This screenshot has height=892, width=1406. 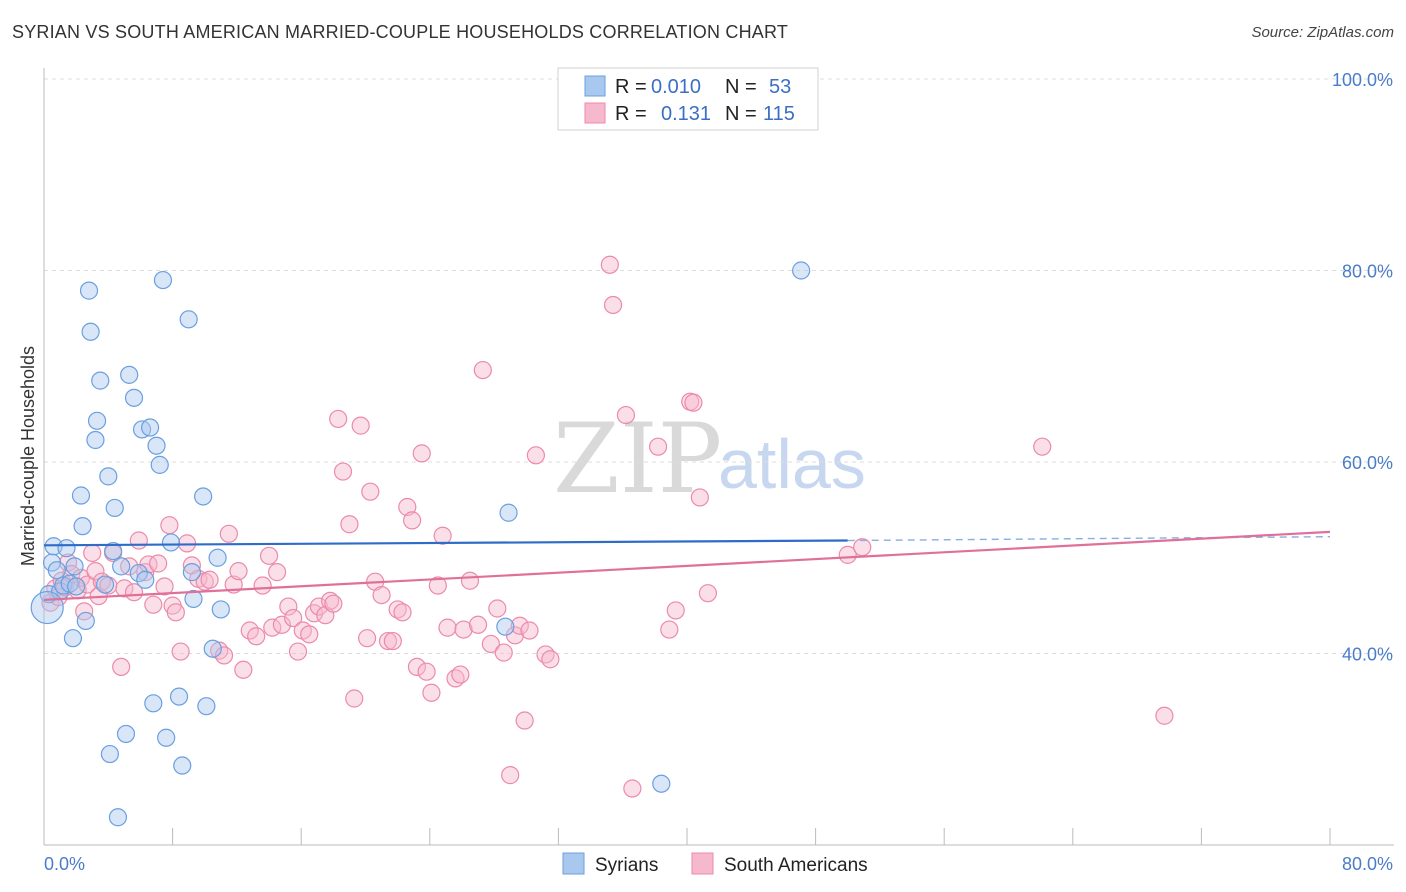 I want to click on series-legend: Syrians South Americans, so click(x=715, y=864).